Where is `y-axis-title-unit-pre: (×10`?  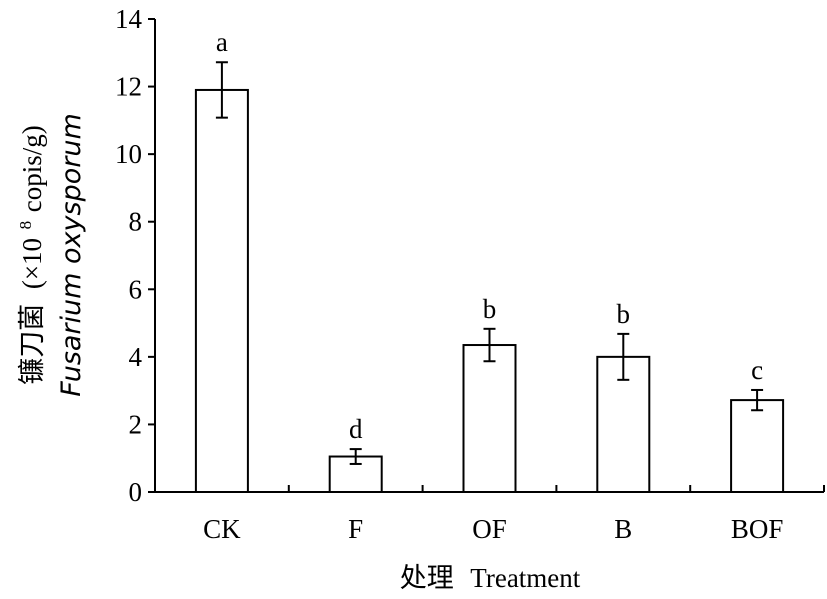
y-axis-title-unit-pre: (×10 is located at coordinates (32, 263).